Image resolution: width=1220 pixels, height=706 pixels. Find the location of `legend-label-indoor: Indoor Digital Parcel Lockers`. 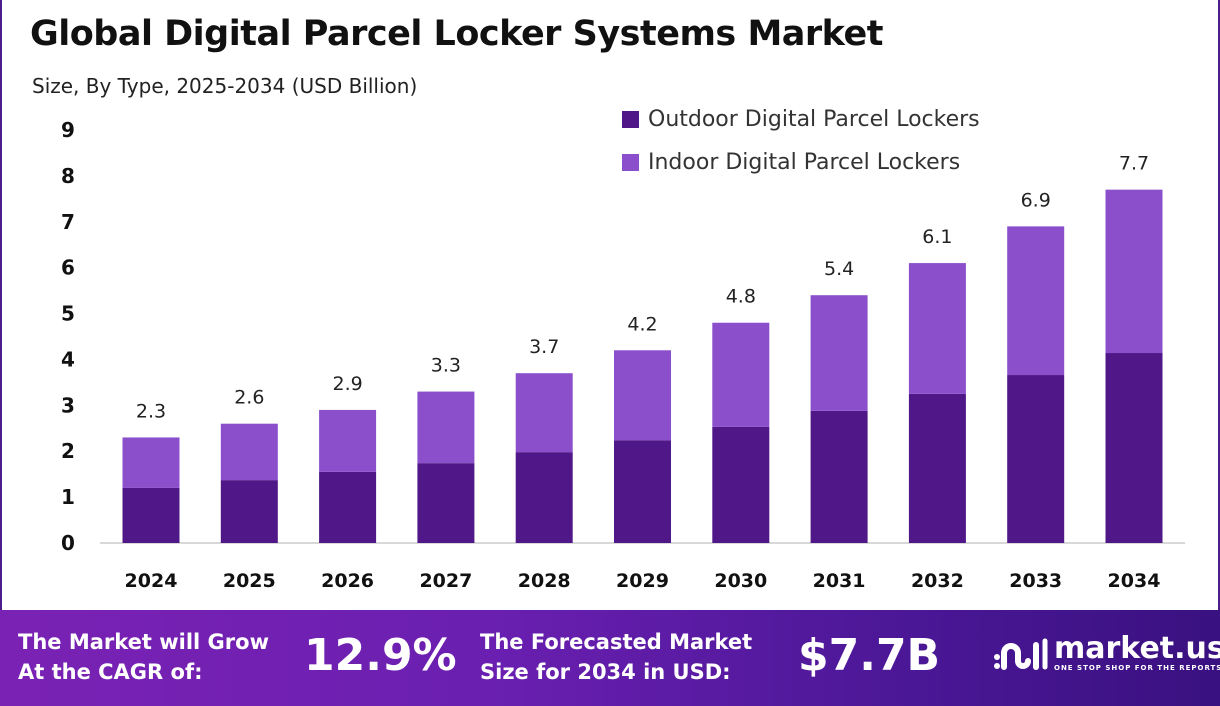

legend-label-indoor: Indoor Digital Parcel Lockers is located at coordinates (804, 162).